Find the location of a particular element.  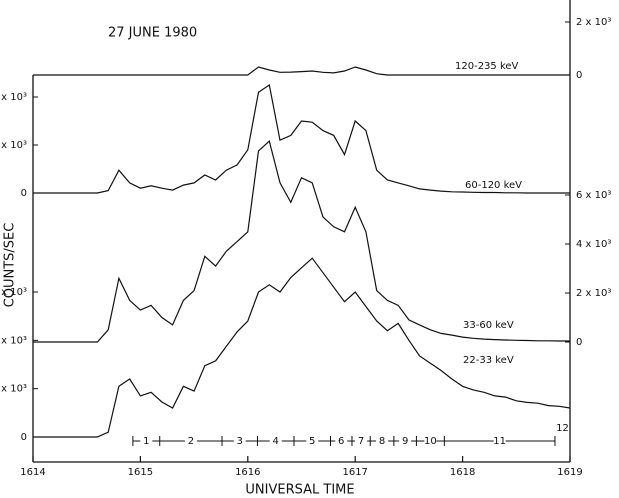

interval-label: 8 is located at coordinates (382, 441).